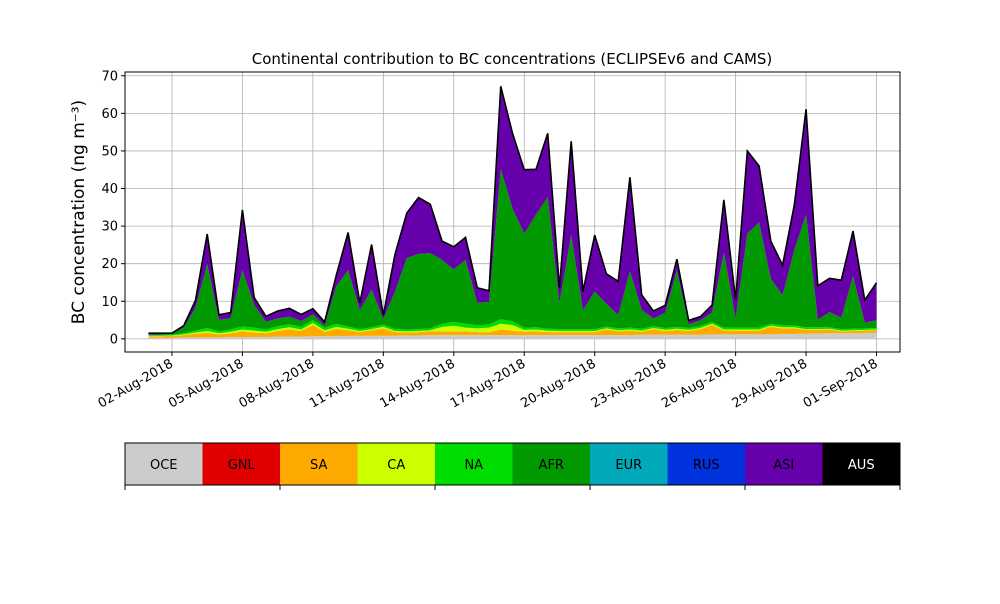 Image resolution: width=1000 pixels, height=604 pixels. I want to click on legend-label-ca: CA, so click(396, 465).